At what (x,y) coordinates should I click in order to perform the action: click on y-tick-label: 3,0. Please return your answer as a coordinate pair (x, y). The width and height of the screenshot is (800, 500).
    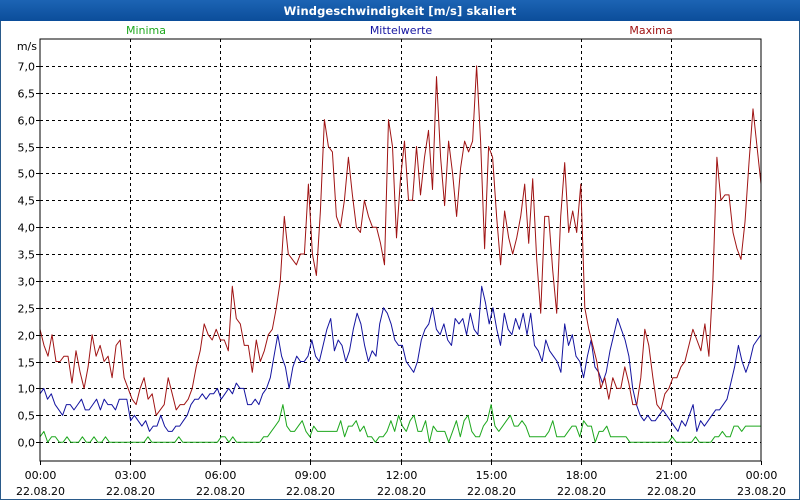
    Looking at the image, I should click on (27, 282).